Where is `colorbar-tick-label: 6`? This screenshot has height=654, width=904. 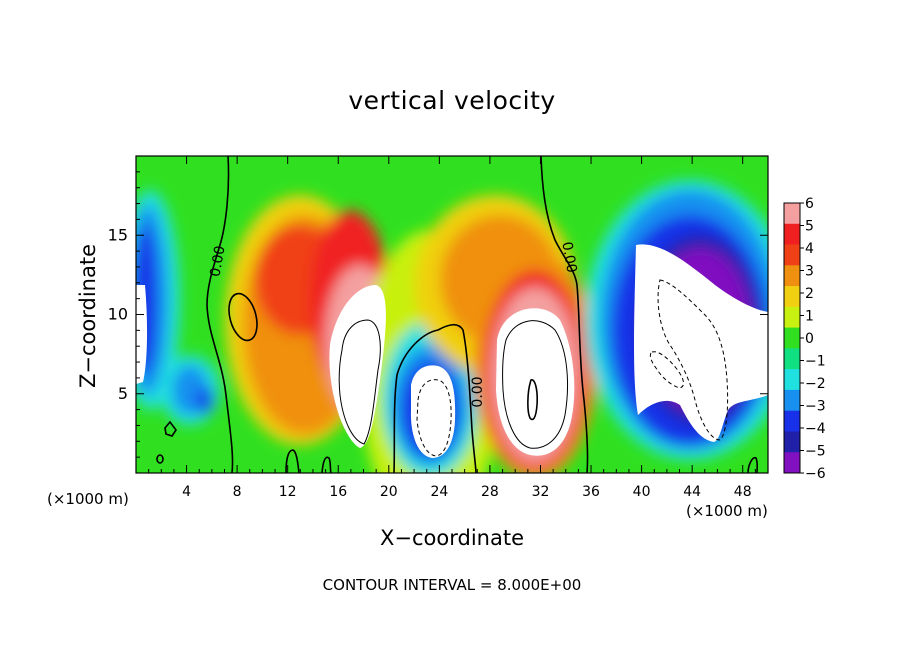 colorbar-tick-label: 6 is located at coordinates (809, 204).